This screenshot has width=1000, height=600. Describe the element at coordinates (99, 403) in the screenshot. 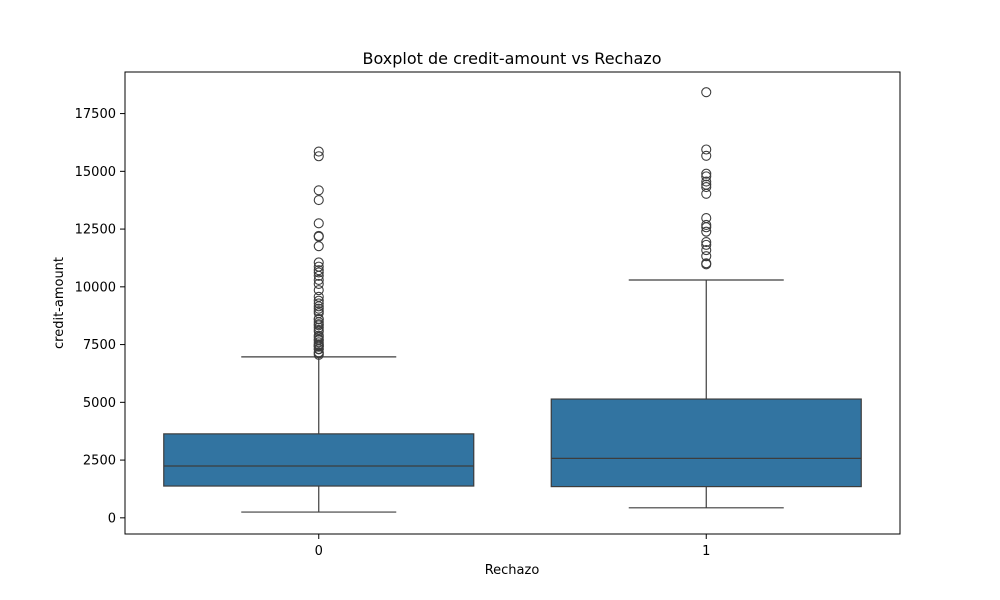

I see `y-tick-label: 5000` at that location.